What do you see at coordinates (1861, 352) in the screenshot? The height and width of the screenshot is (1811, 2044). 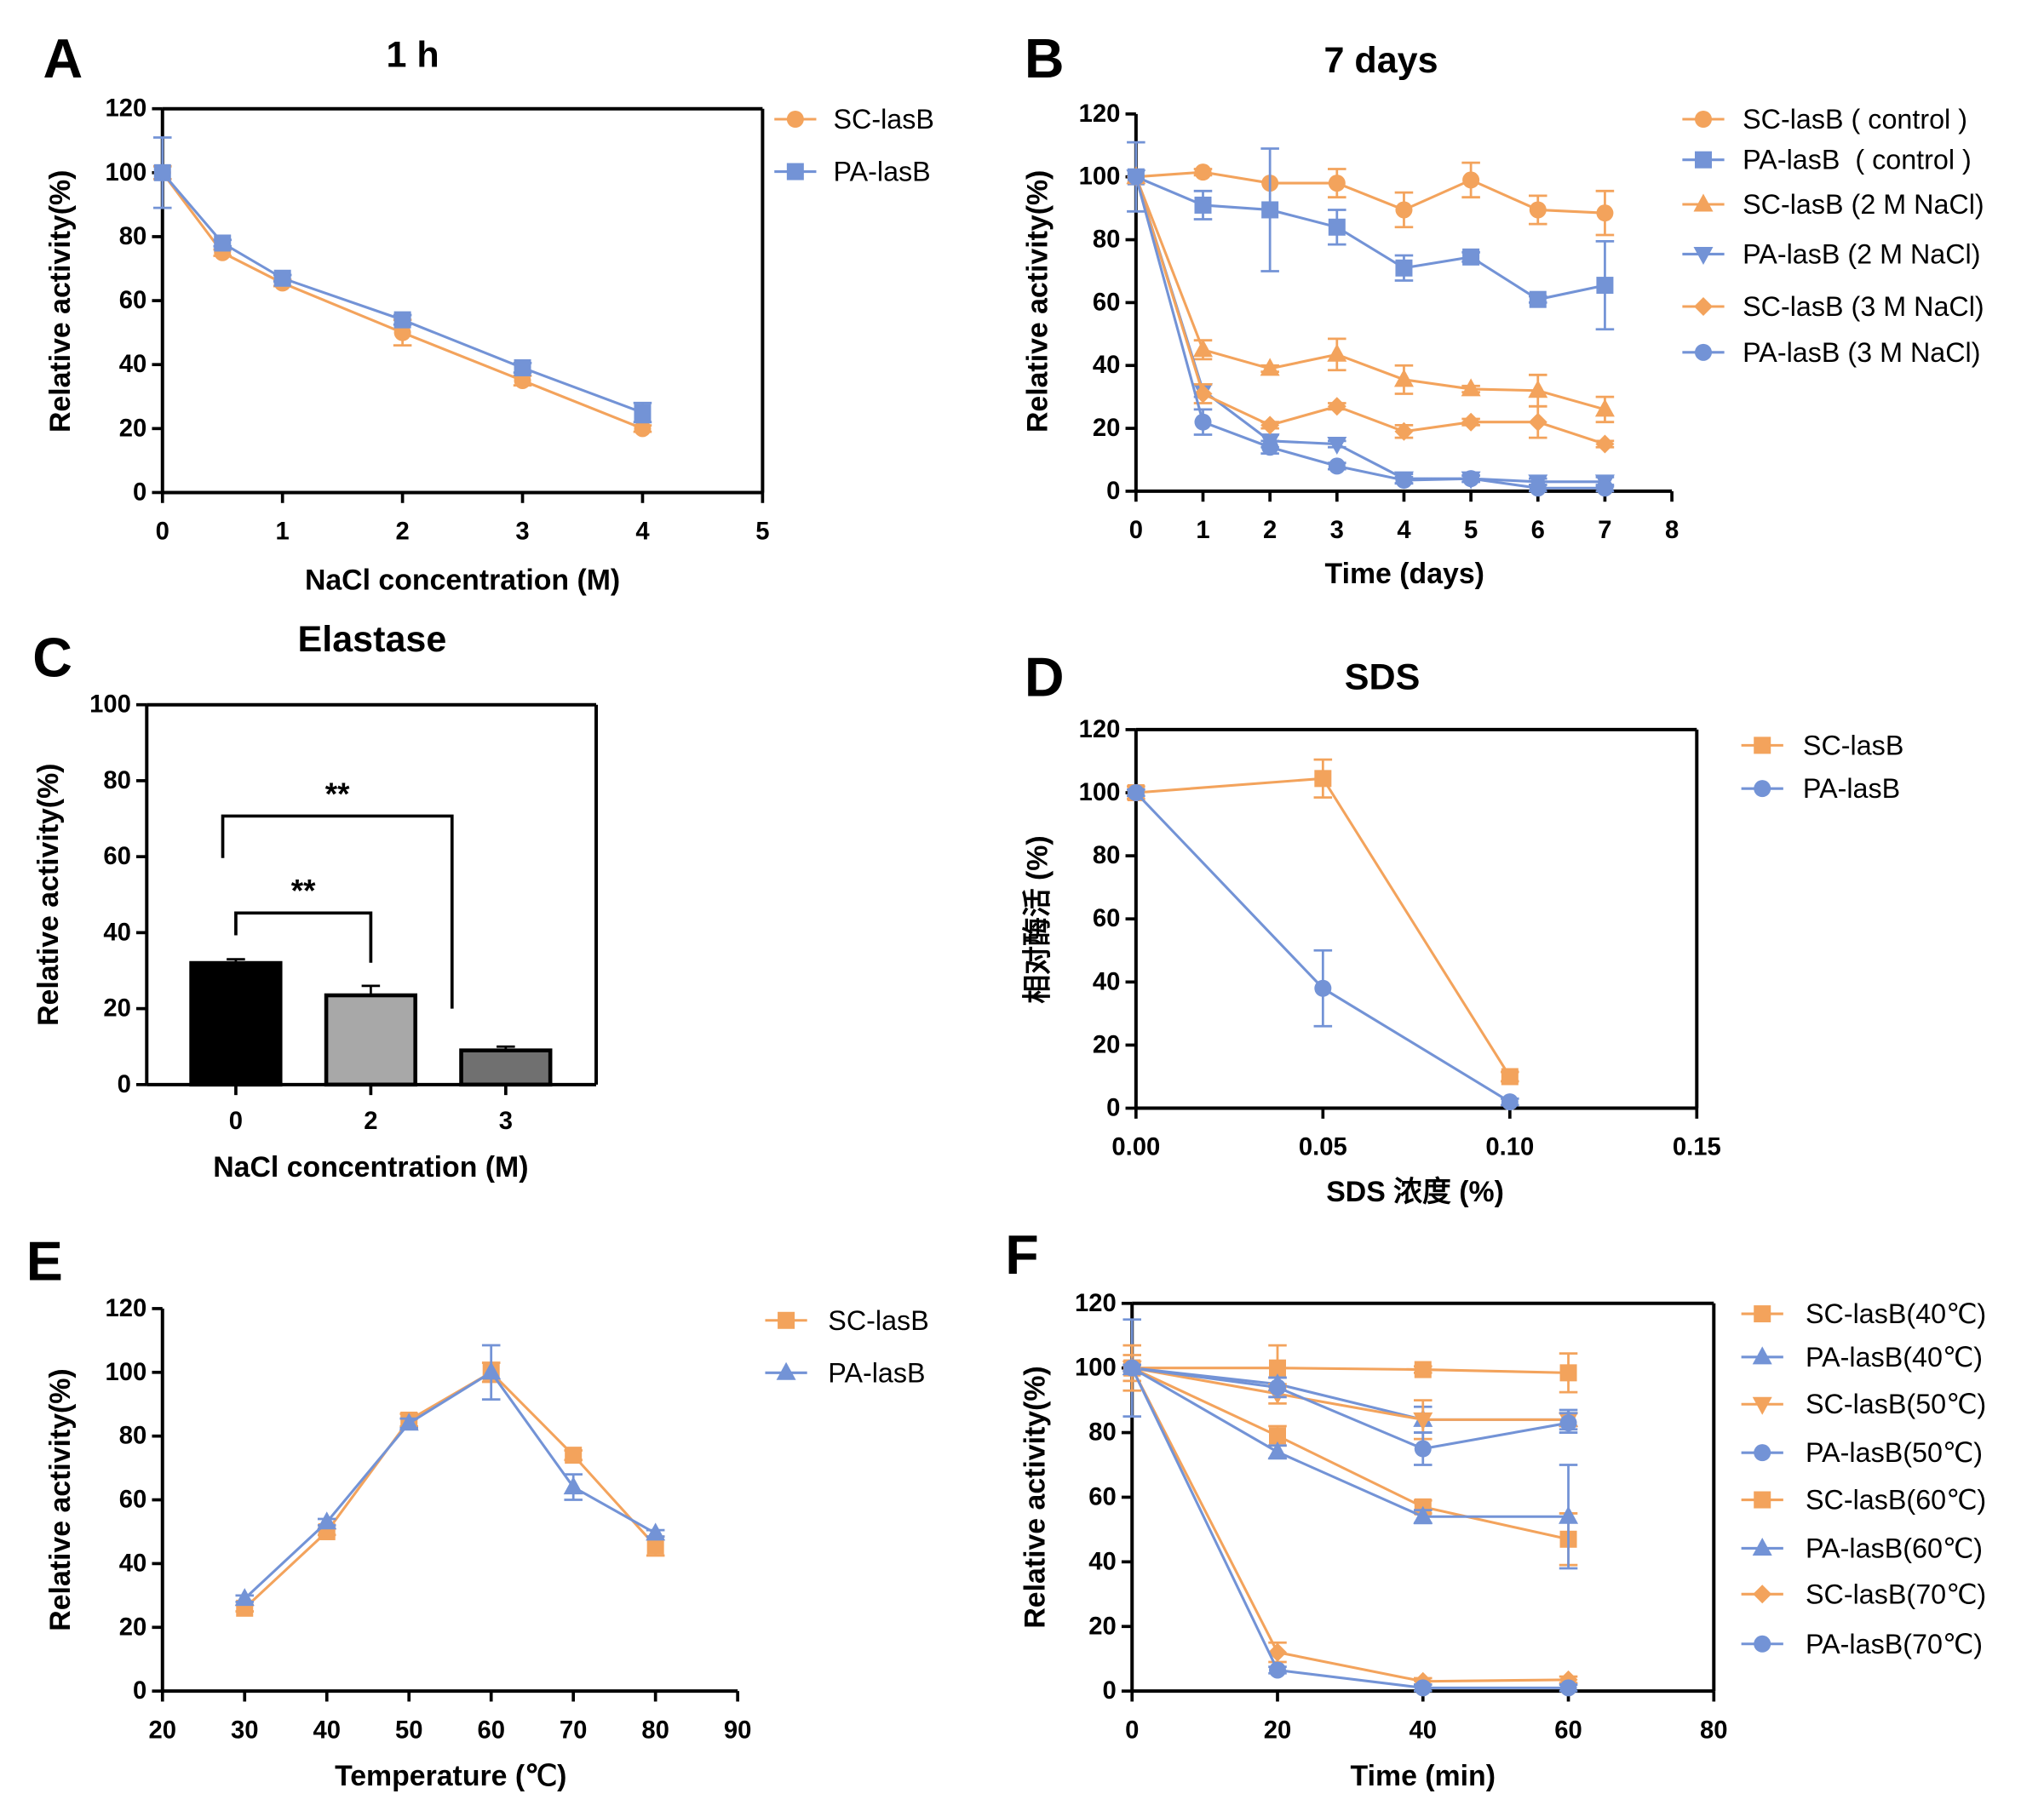 I see `legend-label: PA-lasB (3 M NaCl)` at bounding box center [1861, 352].